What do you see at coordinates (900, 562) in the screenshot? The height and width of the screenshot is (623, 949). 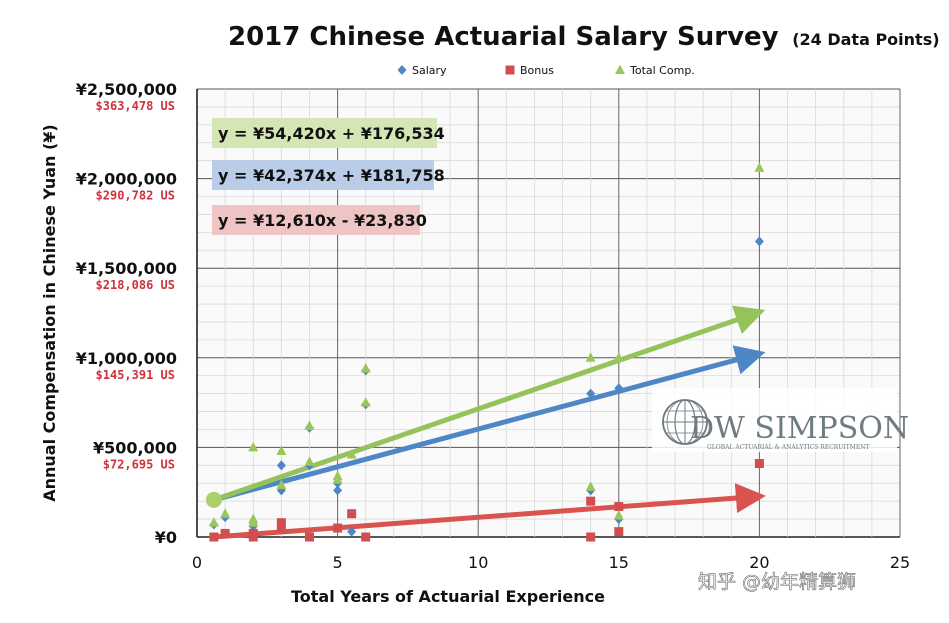 I see `x-tick-label: 25` at bounding box center [900, 562].